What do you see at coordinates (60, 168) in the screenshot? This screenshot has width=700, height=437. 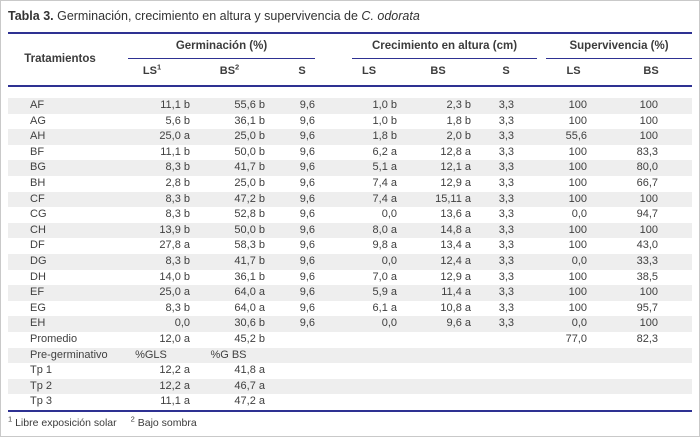 I see `treatment-cell: BG` at bounding box center [60, 168].